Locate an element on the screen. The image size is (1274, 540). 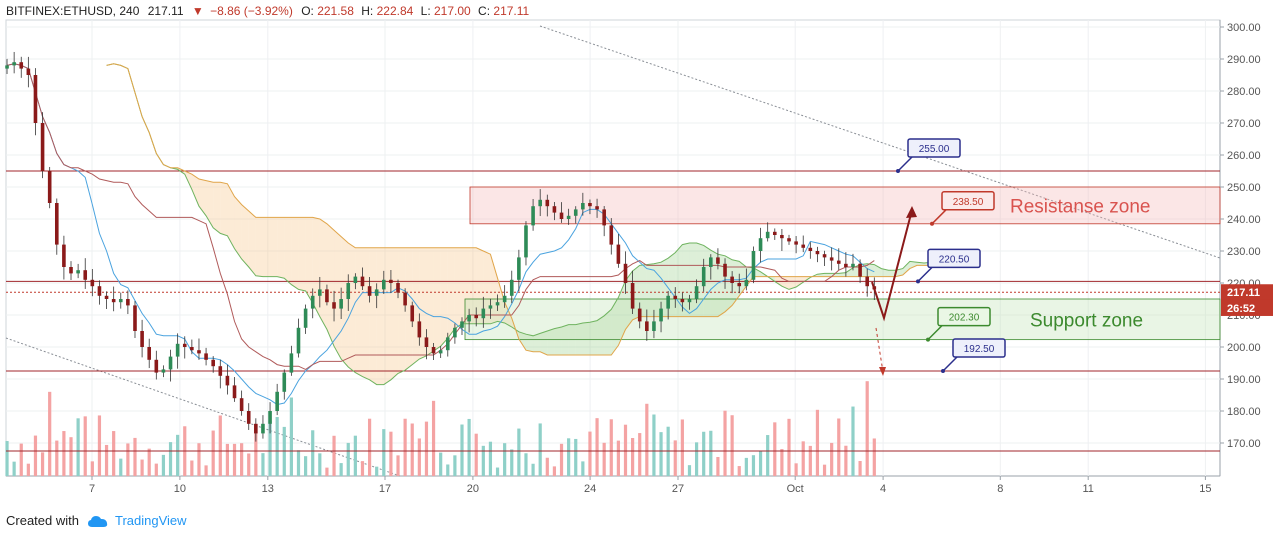
y-tick-label-5: 250.00 is located at coordinates (1244, 188).